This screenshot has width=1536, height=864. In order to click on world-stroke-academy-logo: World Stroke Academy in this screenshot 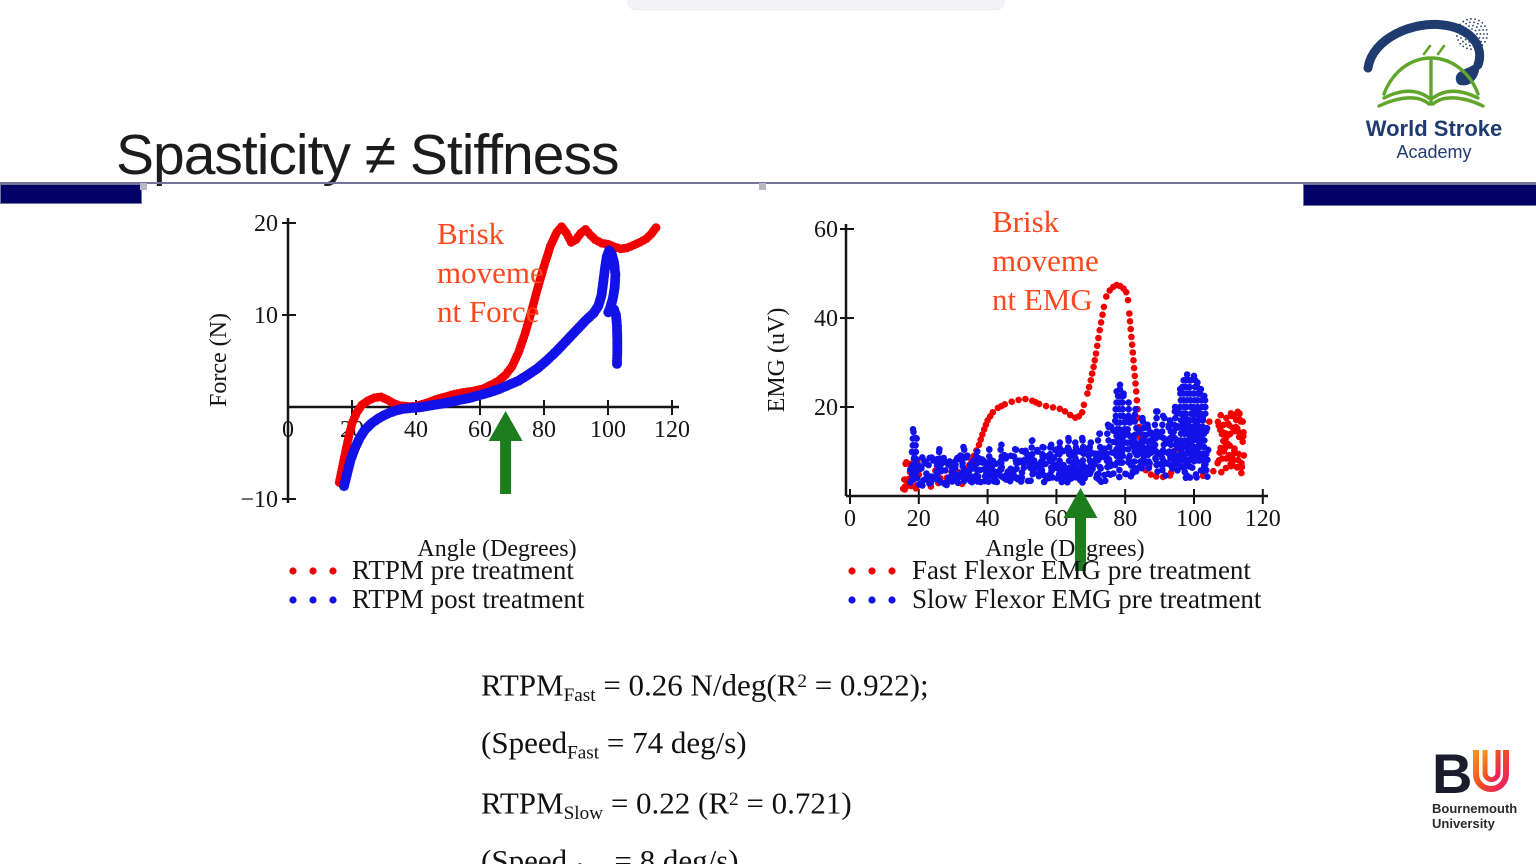, I will do `click(1435, 87)`.